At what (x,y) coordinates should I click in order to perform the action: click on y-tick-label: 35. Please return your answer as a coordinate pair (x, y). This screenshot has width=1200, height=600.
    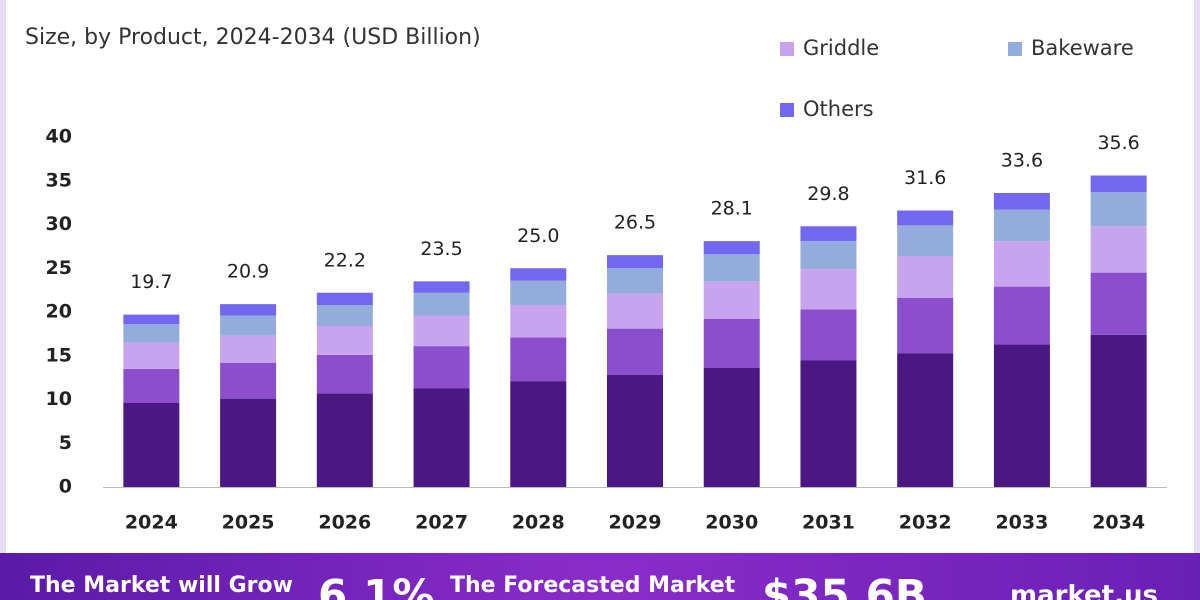
    Looking at the image, I should click on (59, 180).